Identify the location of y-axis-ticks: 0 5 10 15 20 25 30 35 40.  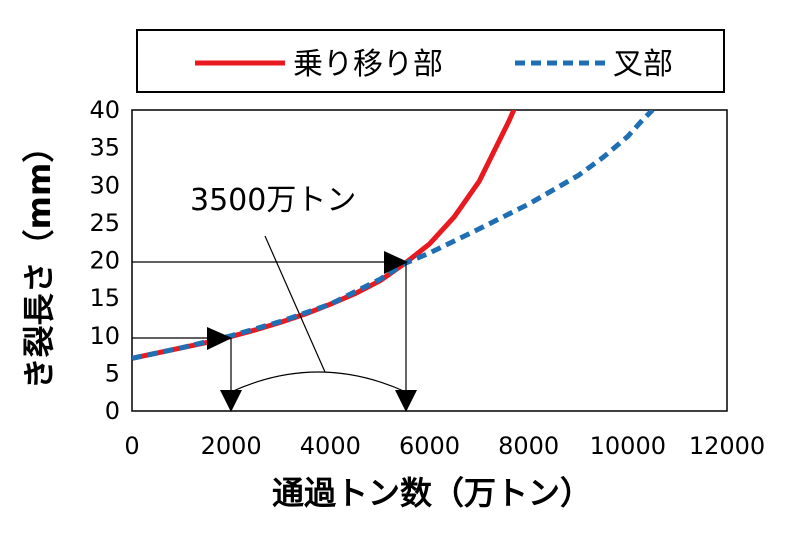
(104, 260).